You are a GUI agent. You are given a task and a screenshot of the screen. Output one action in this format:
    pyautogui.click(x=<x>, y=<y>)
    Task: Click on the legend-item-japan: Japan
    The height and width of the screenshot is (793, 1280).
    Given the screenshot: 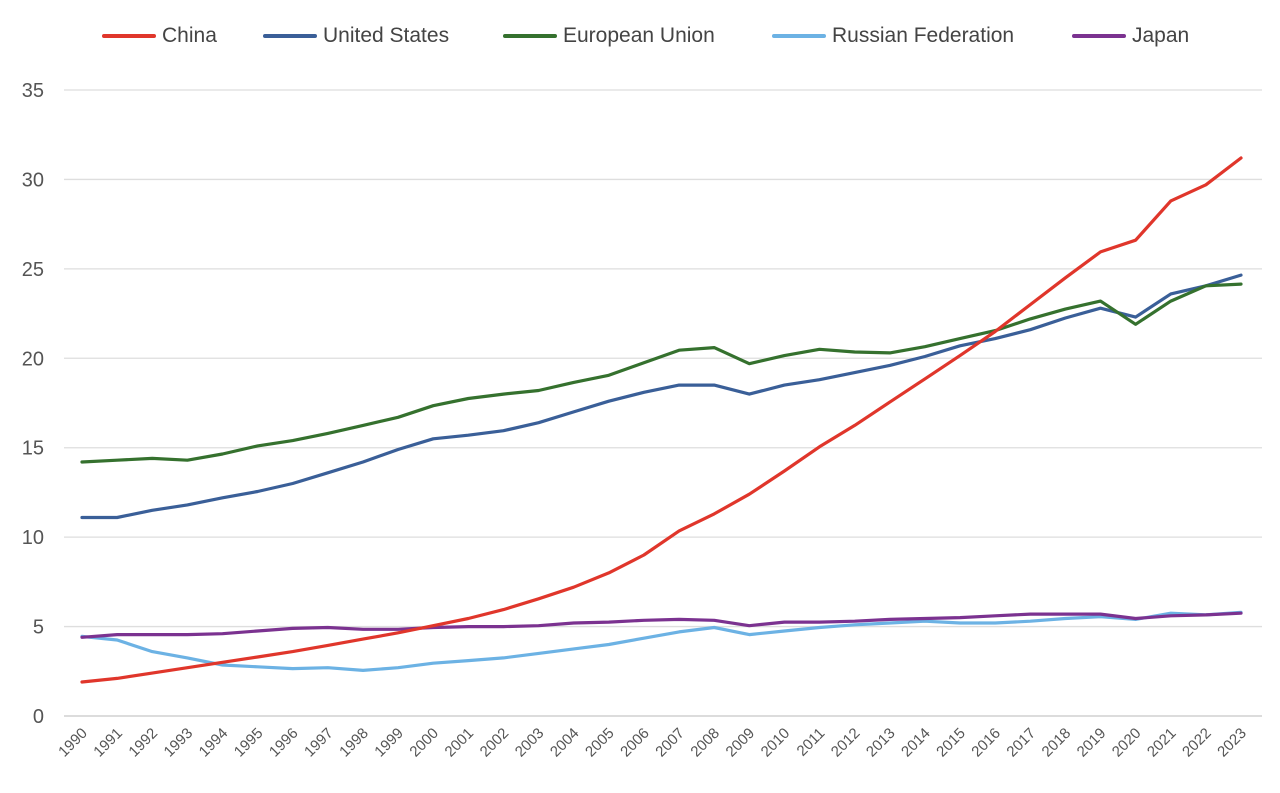 What is the action you would take?
    pyautogui.click(x=1130, y=36)
    